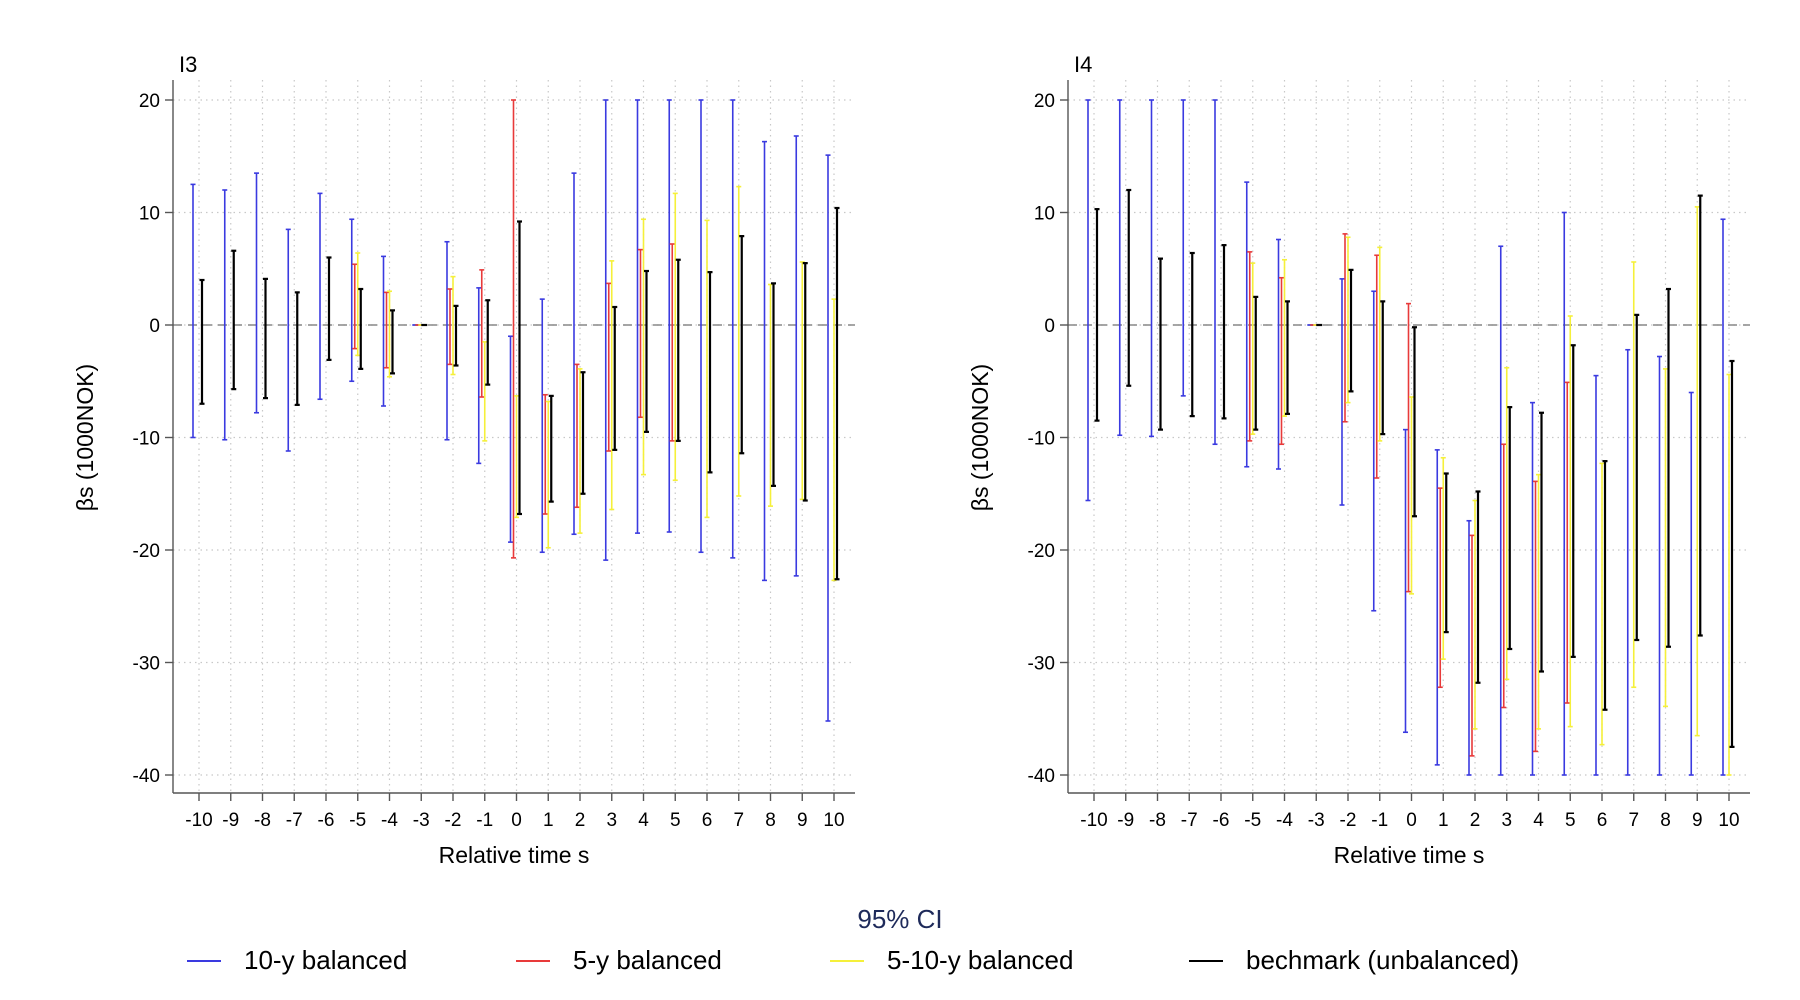 Image resolution: width=1800 pixels, height=1000 pixels. I want to click on legend-label-5y-balanced: 5-y balanced, so click(647, 960).